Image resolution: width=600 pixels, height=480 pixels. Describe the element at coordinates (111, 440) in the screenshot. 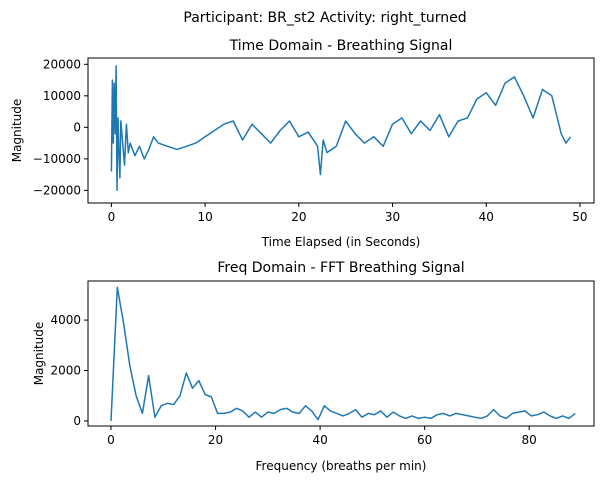

I see `freq-domain-xtick-label: 0` at that location.